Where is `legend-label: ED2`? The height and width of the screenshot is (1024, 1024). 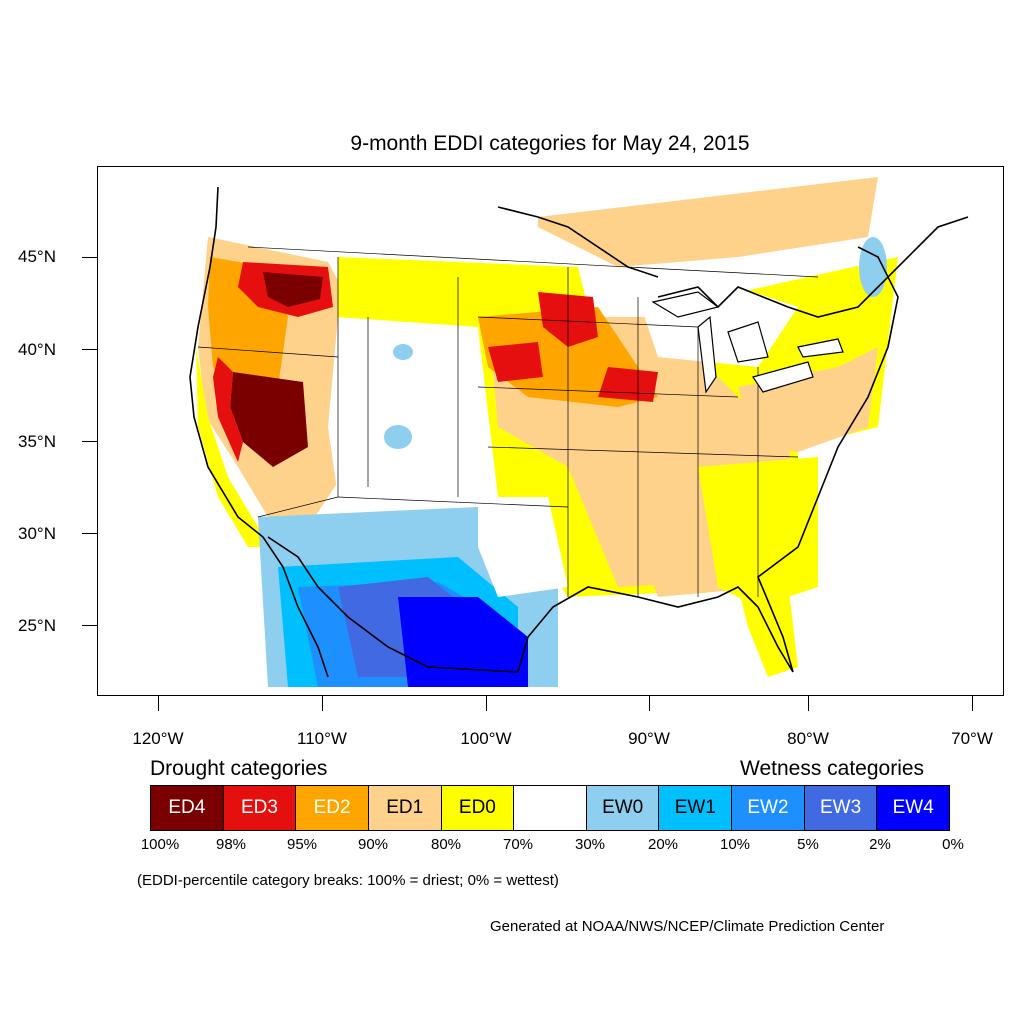
legend-label: ED2 is located at coordinates (332, 807).